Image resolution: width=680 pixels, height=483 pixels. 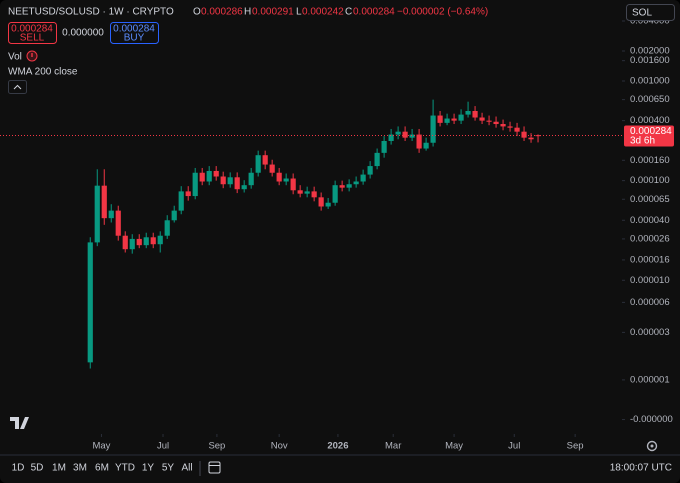 I want to click on l-value: 0.000242, so click(x=323, y=12).